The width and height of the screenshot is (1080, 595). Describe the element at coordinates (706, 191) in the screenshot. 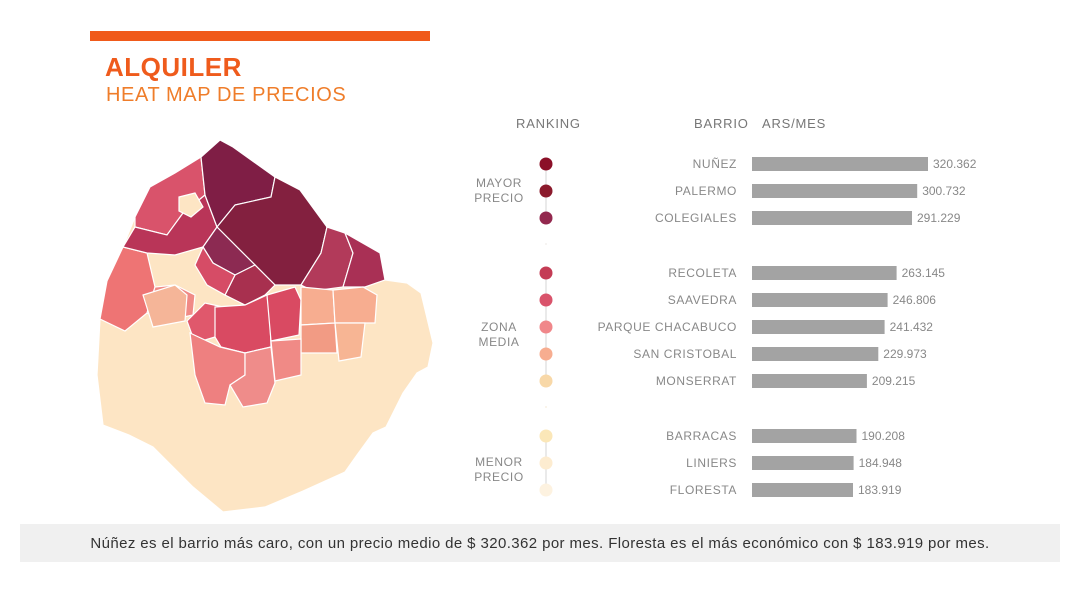

I see `bar-category-label: PALERMO` at that location.